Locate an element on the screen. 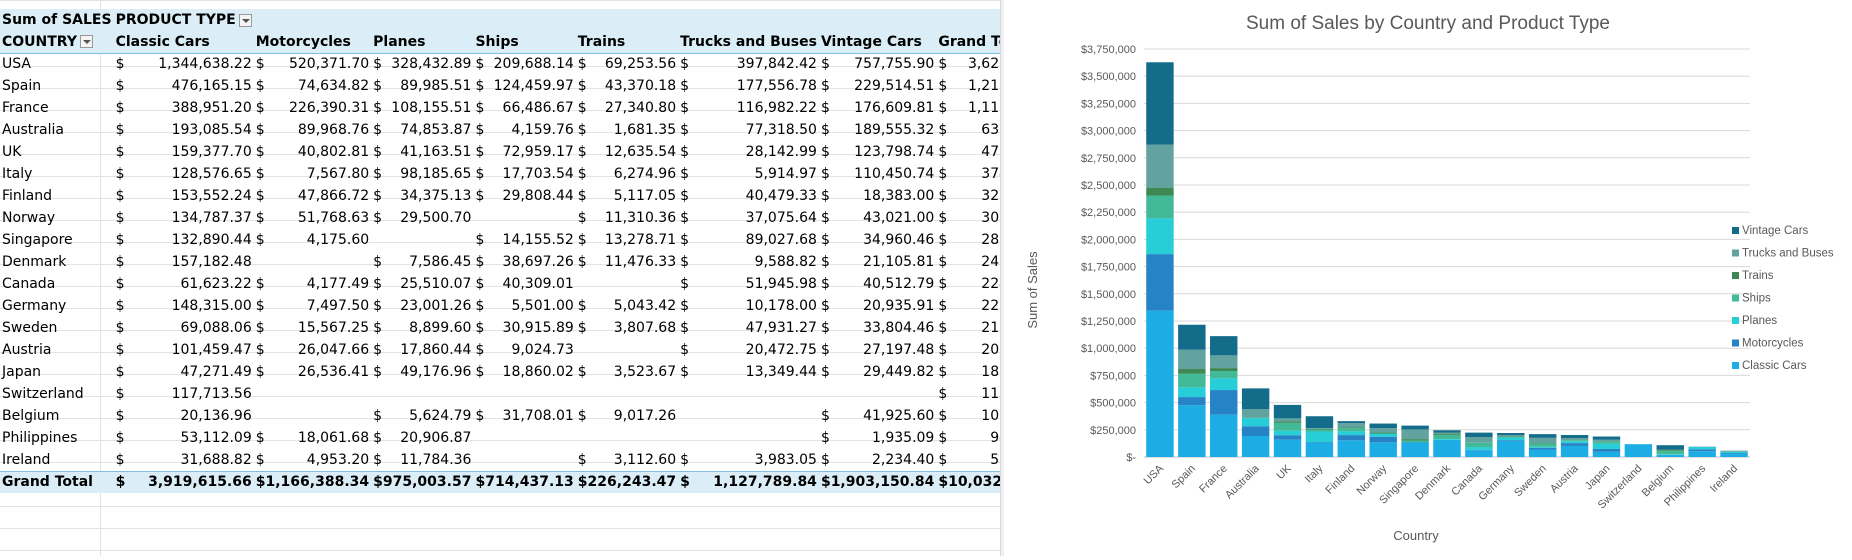 This screenshot has width=1852, height=560. legend-entry: Classic Cars is located at coordinates (1774, 366).